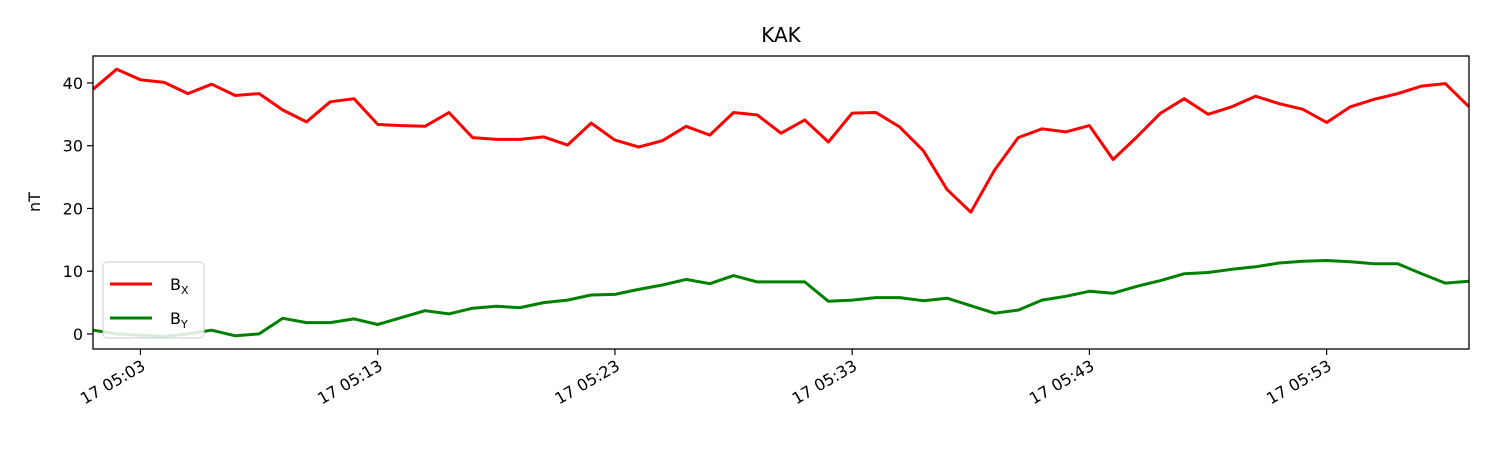  What do you see at coordinates (781, 35) in the screenshot?
I see `chart-title: KAK` at bounding box center [781, 35].